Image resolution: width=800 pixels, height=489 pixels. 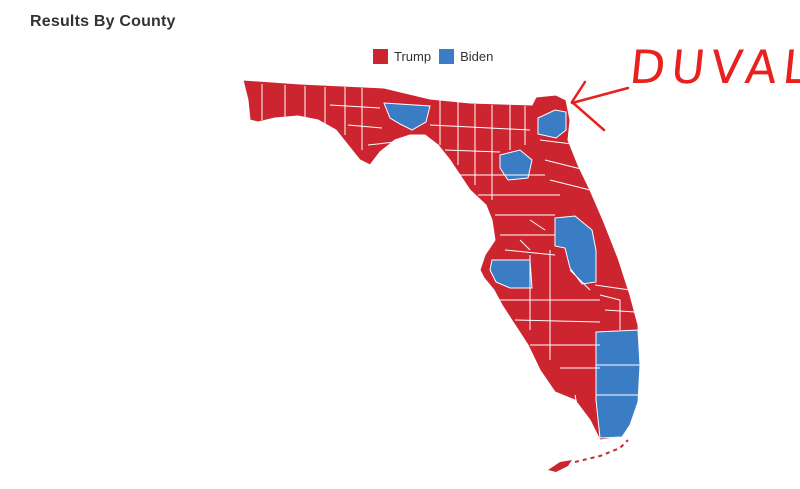 What do you see at coordinates (477, 56) in the screenshot?
I see `legend-label-biden: Biden` at bounding box center [477, 56].